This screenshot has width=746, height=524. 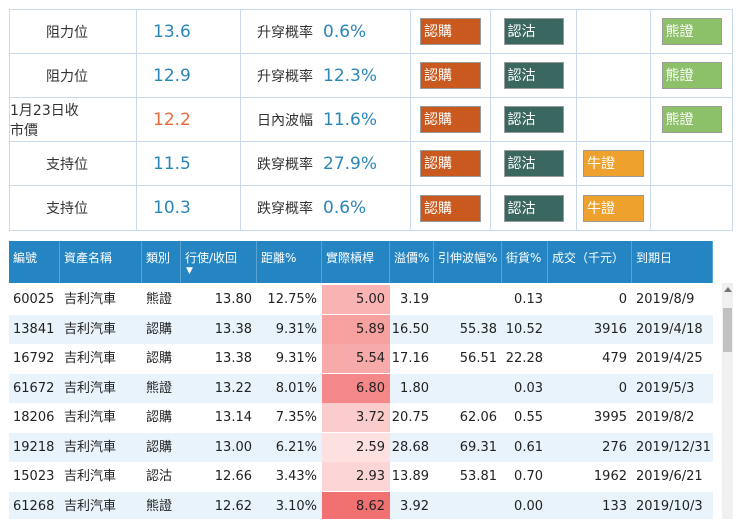 What do you see at coordinates (356, 329) in the screenshot?
I see `cell-leverage: 5.89` at bounding box center [356, 329].